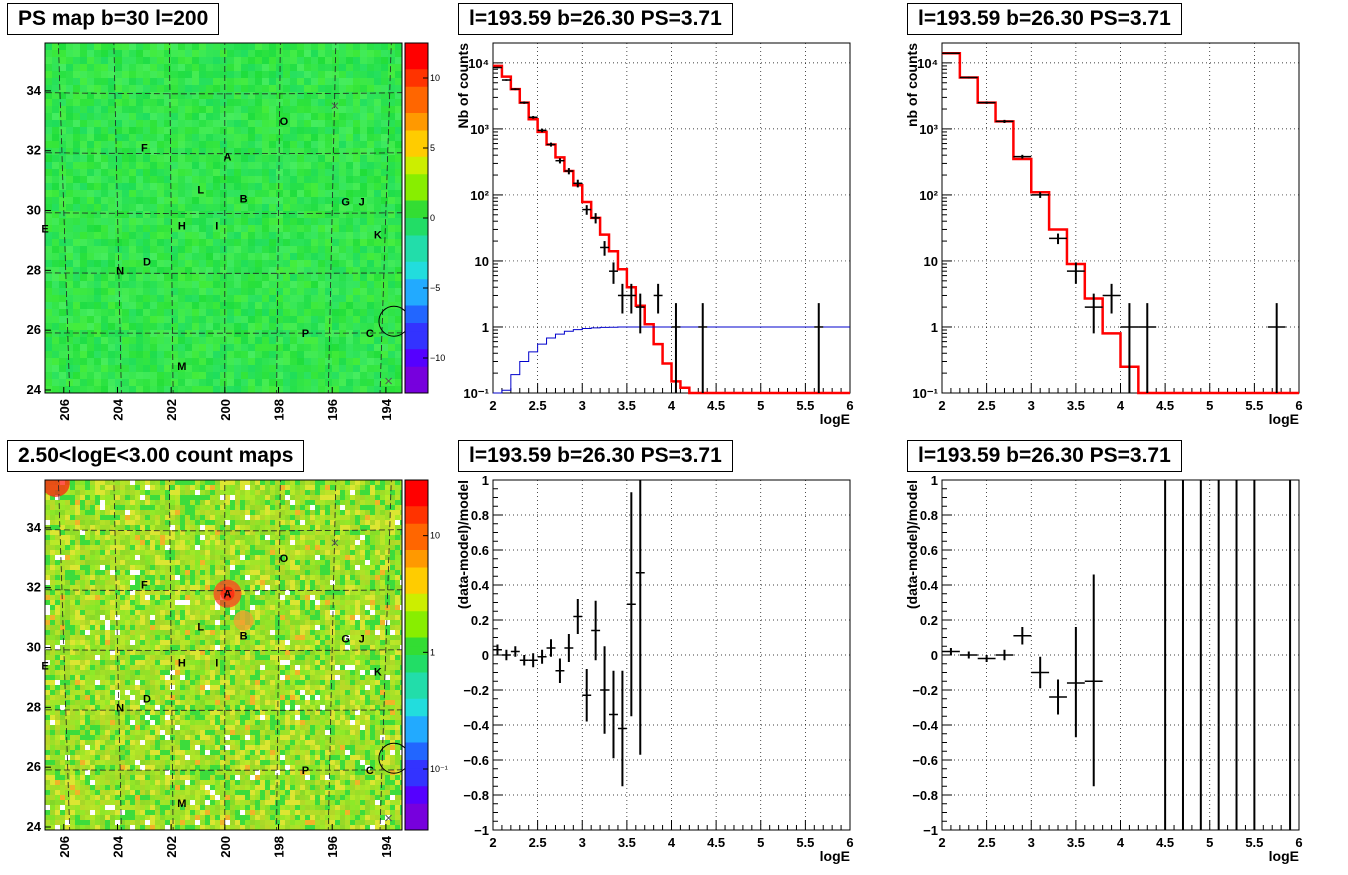 This screenshot has height=875, width=1348. Describe the element at coordinates (44, 666) in the screenshot. I see `source-label-E: E` at that location.